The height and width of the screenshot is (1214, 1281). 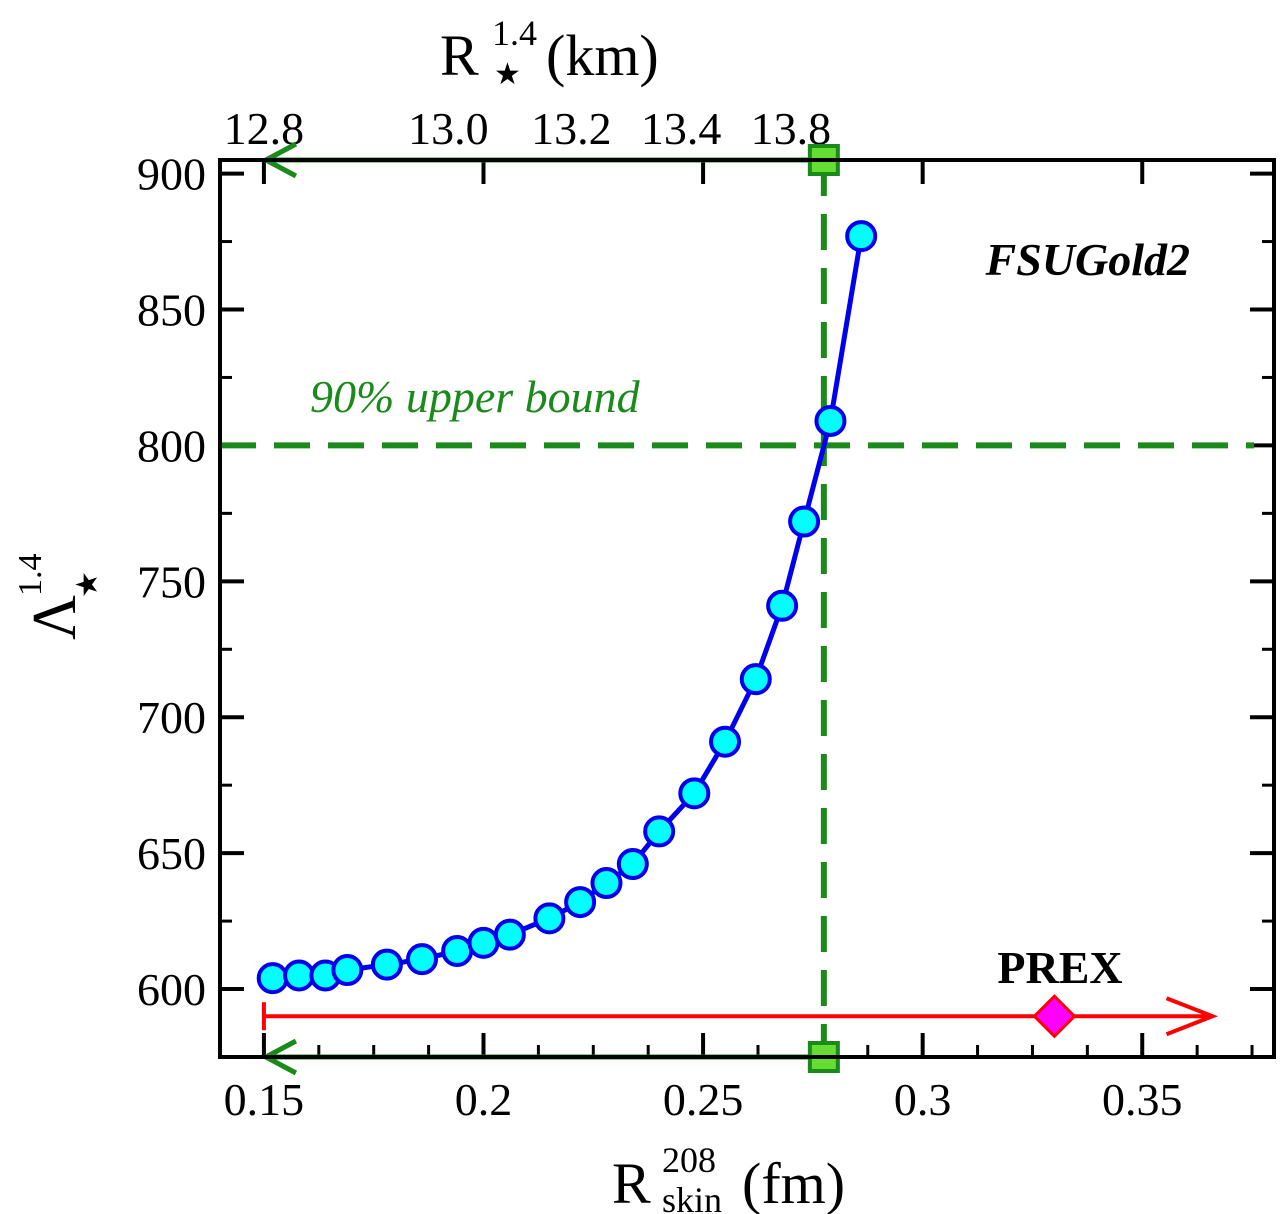 I want to click on x-axis-title-sub: skin, so click(x=692, y=1197).